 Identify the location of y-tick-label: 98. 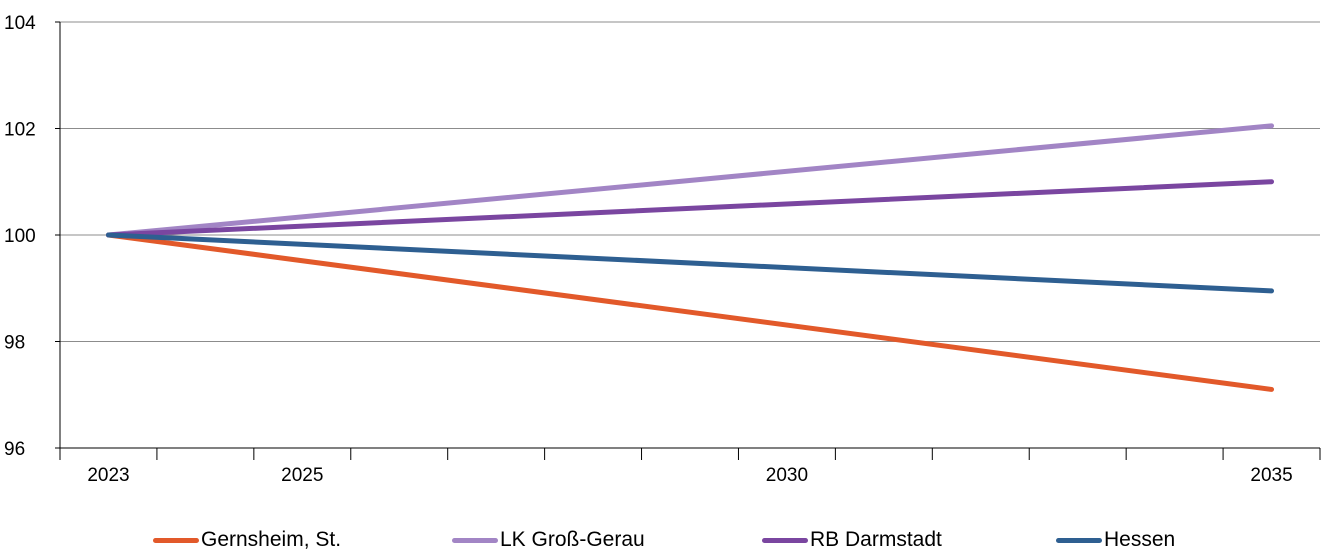
(14, 343).